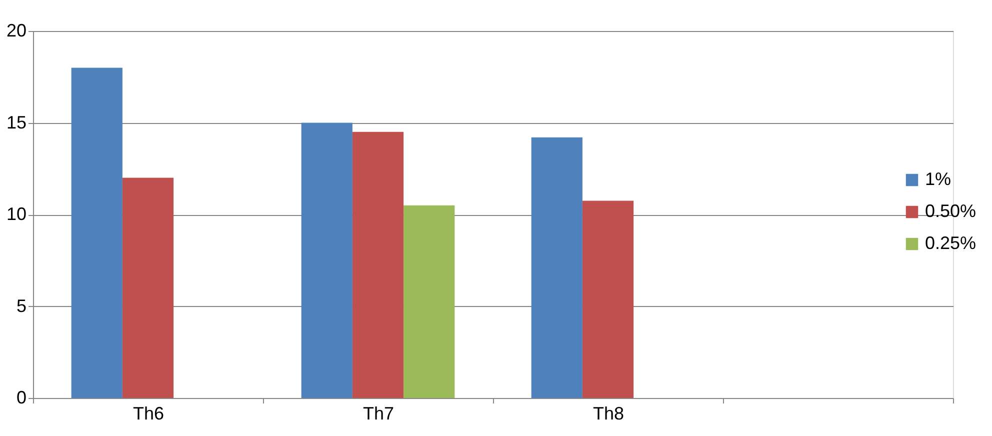 The height and width of the screenshot is (436, 992). Describe the element at coordinates (950, 243) in the screenshot. I see `legend-label: 0.25%` at that location.